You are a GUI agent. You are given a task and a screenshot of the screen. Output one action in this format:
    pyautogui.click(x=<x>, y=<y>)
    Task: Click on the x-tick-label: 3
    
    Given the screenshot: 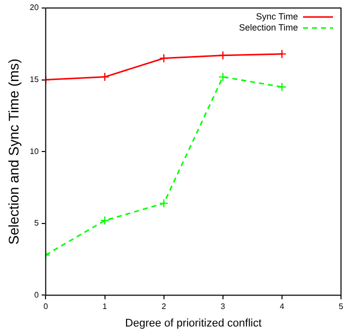 What is the action you would take?
    pyautogui.click(x=223, y=307)
    